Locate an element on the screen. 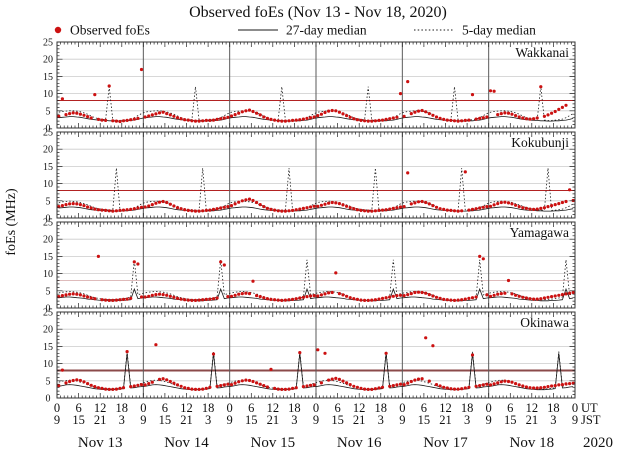 This screenshot has height=457, width=640. ut-tick-label: 0 is located at coordinates (402, 408).